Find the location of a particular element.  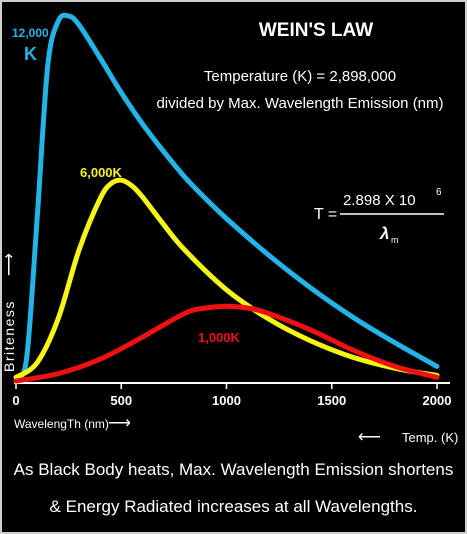

formula-lambda-subscript: m is located at coordinates (395, 240).